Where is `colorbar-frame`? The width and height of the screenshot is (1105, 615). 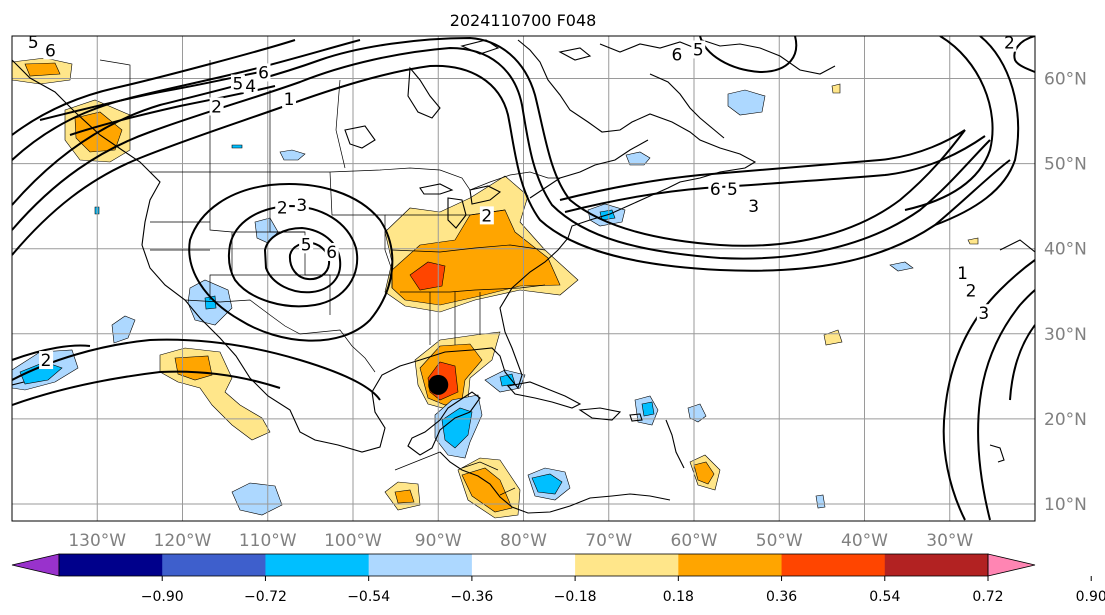 colorbar-frame is located at coordinates (523, 565).